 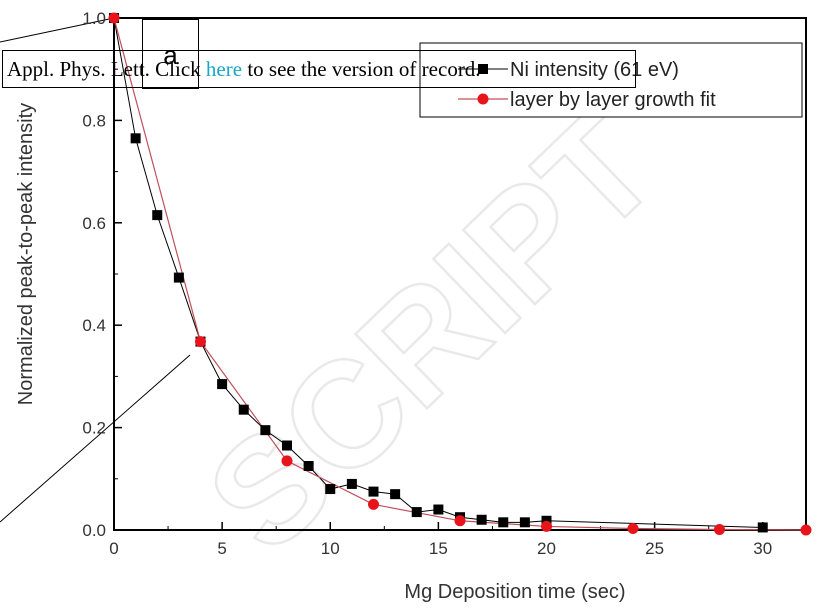 What do you see at coordinates (654, 548) in the screenshot?
I see `x-tick-label: 25` at bounding box center [654, 548].